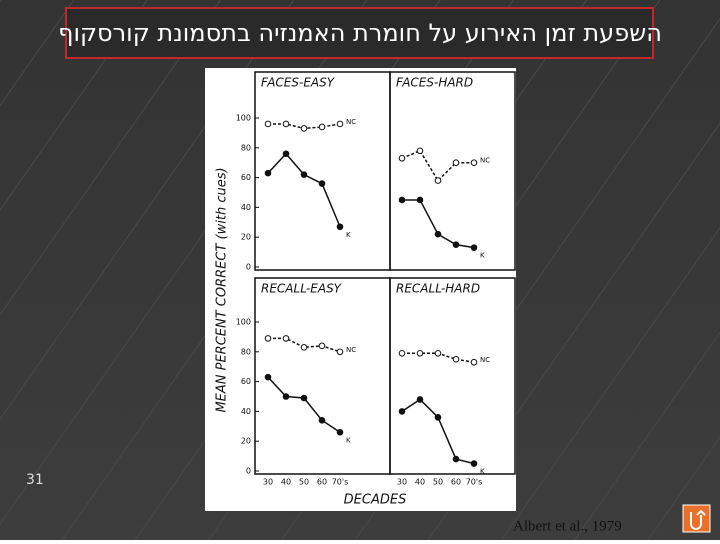  I want to click on icon-arrow, so click(698, 519).